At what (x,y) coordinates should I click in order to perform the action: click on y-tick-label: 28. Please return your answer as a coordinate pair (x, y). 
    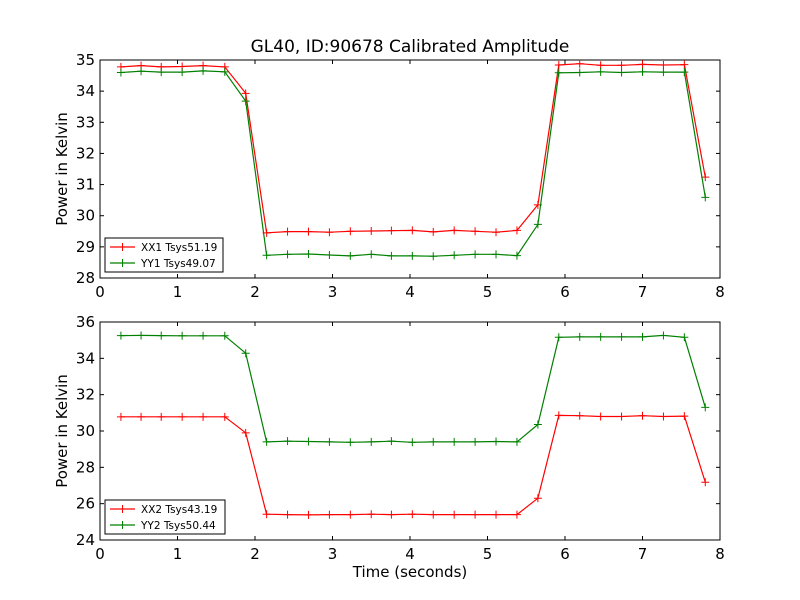
    Looking at the image, I should click on (85, 278).